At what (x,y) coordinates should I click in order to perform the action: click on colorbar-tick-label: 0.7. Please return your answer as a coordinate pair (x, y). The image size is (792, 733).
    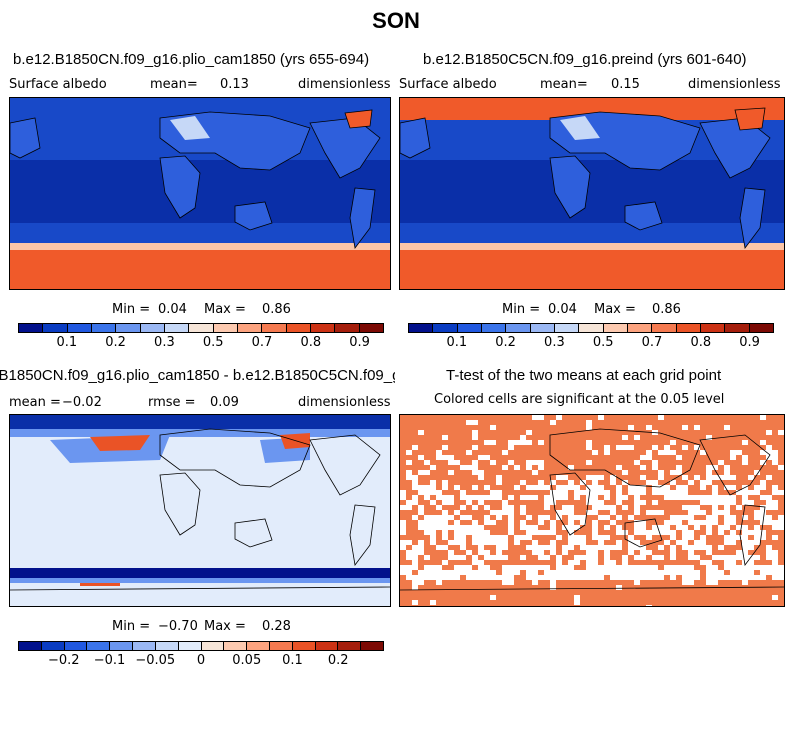
    Looking at the image, I should click on (262, 342).